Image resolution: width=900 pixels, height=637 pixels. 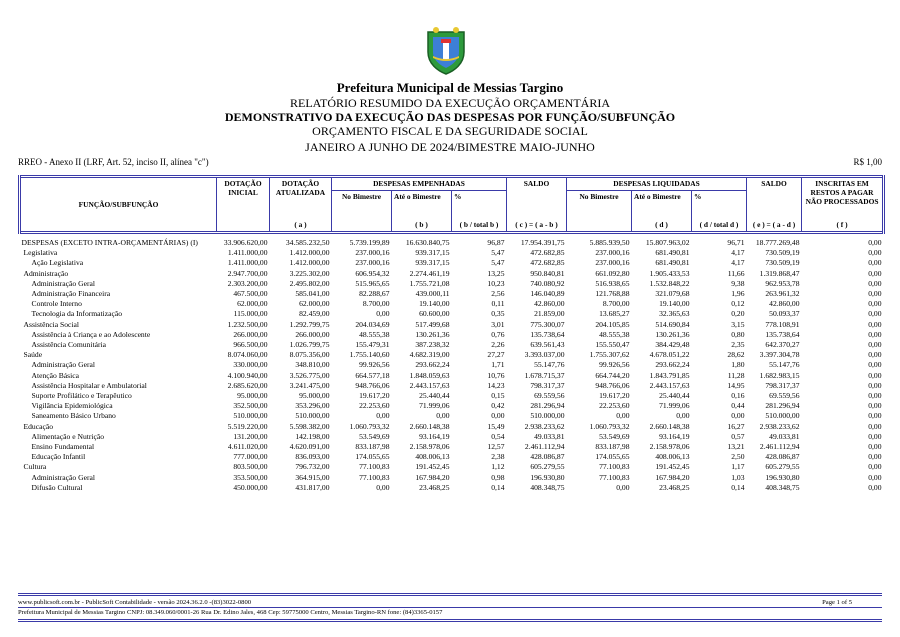 I want to click on cell-value: 53.549,69, so click(x=374, y=436).